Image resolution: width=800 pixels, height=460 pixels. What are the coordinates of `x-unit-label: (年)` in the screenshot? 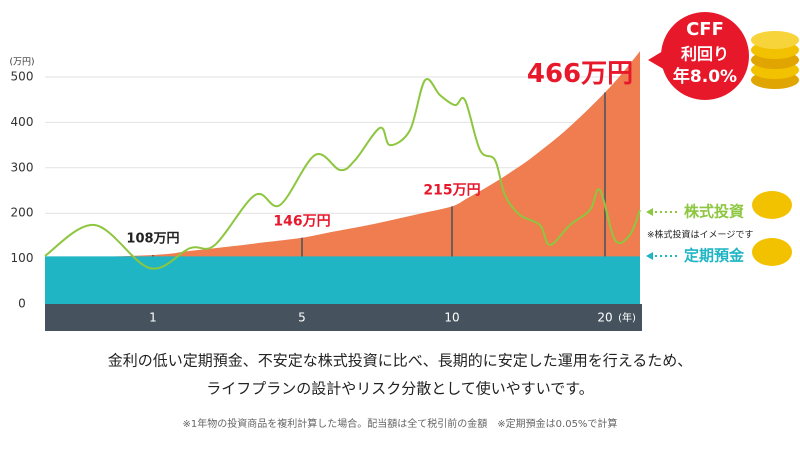 It's located at (627, 317).